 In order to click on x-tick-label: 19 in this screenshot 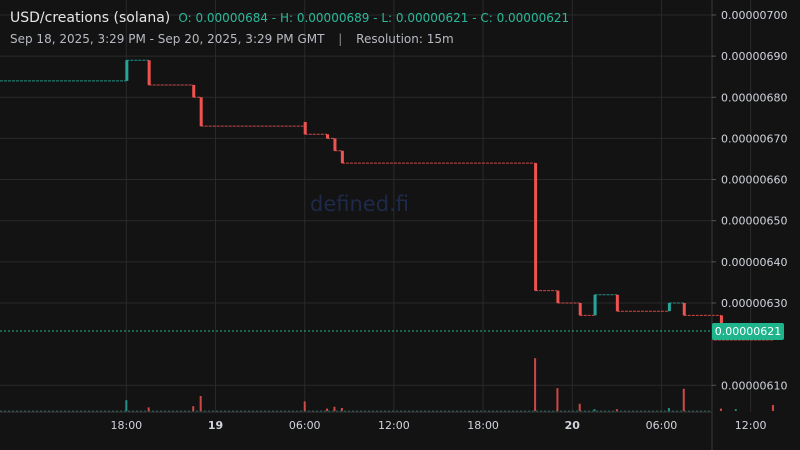, I will do `click(215, 425)`.